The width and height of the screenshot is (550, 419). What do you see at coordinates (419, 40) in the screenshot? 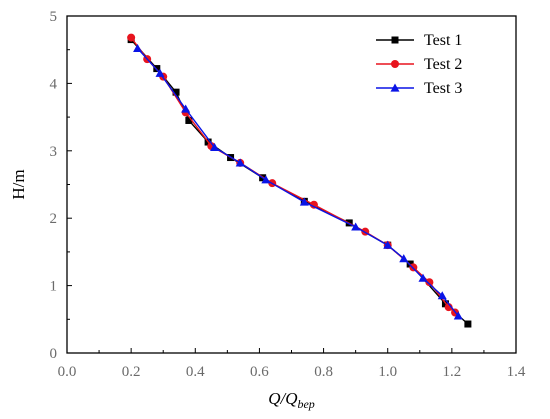
I see `legend-item: Test 1` at bounding box center [419, 40].